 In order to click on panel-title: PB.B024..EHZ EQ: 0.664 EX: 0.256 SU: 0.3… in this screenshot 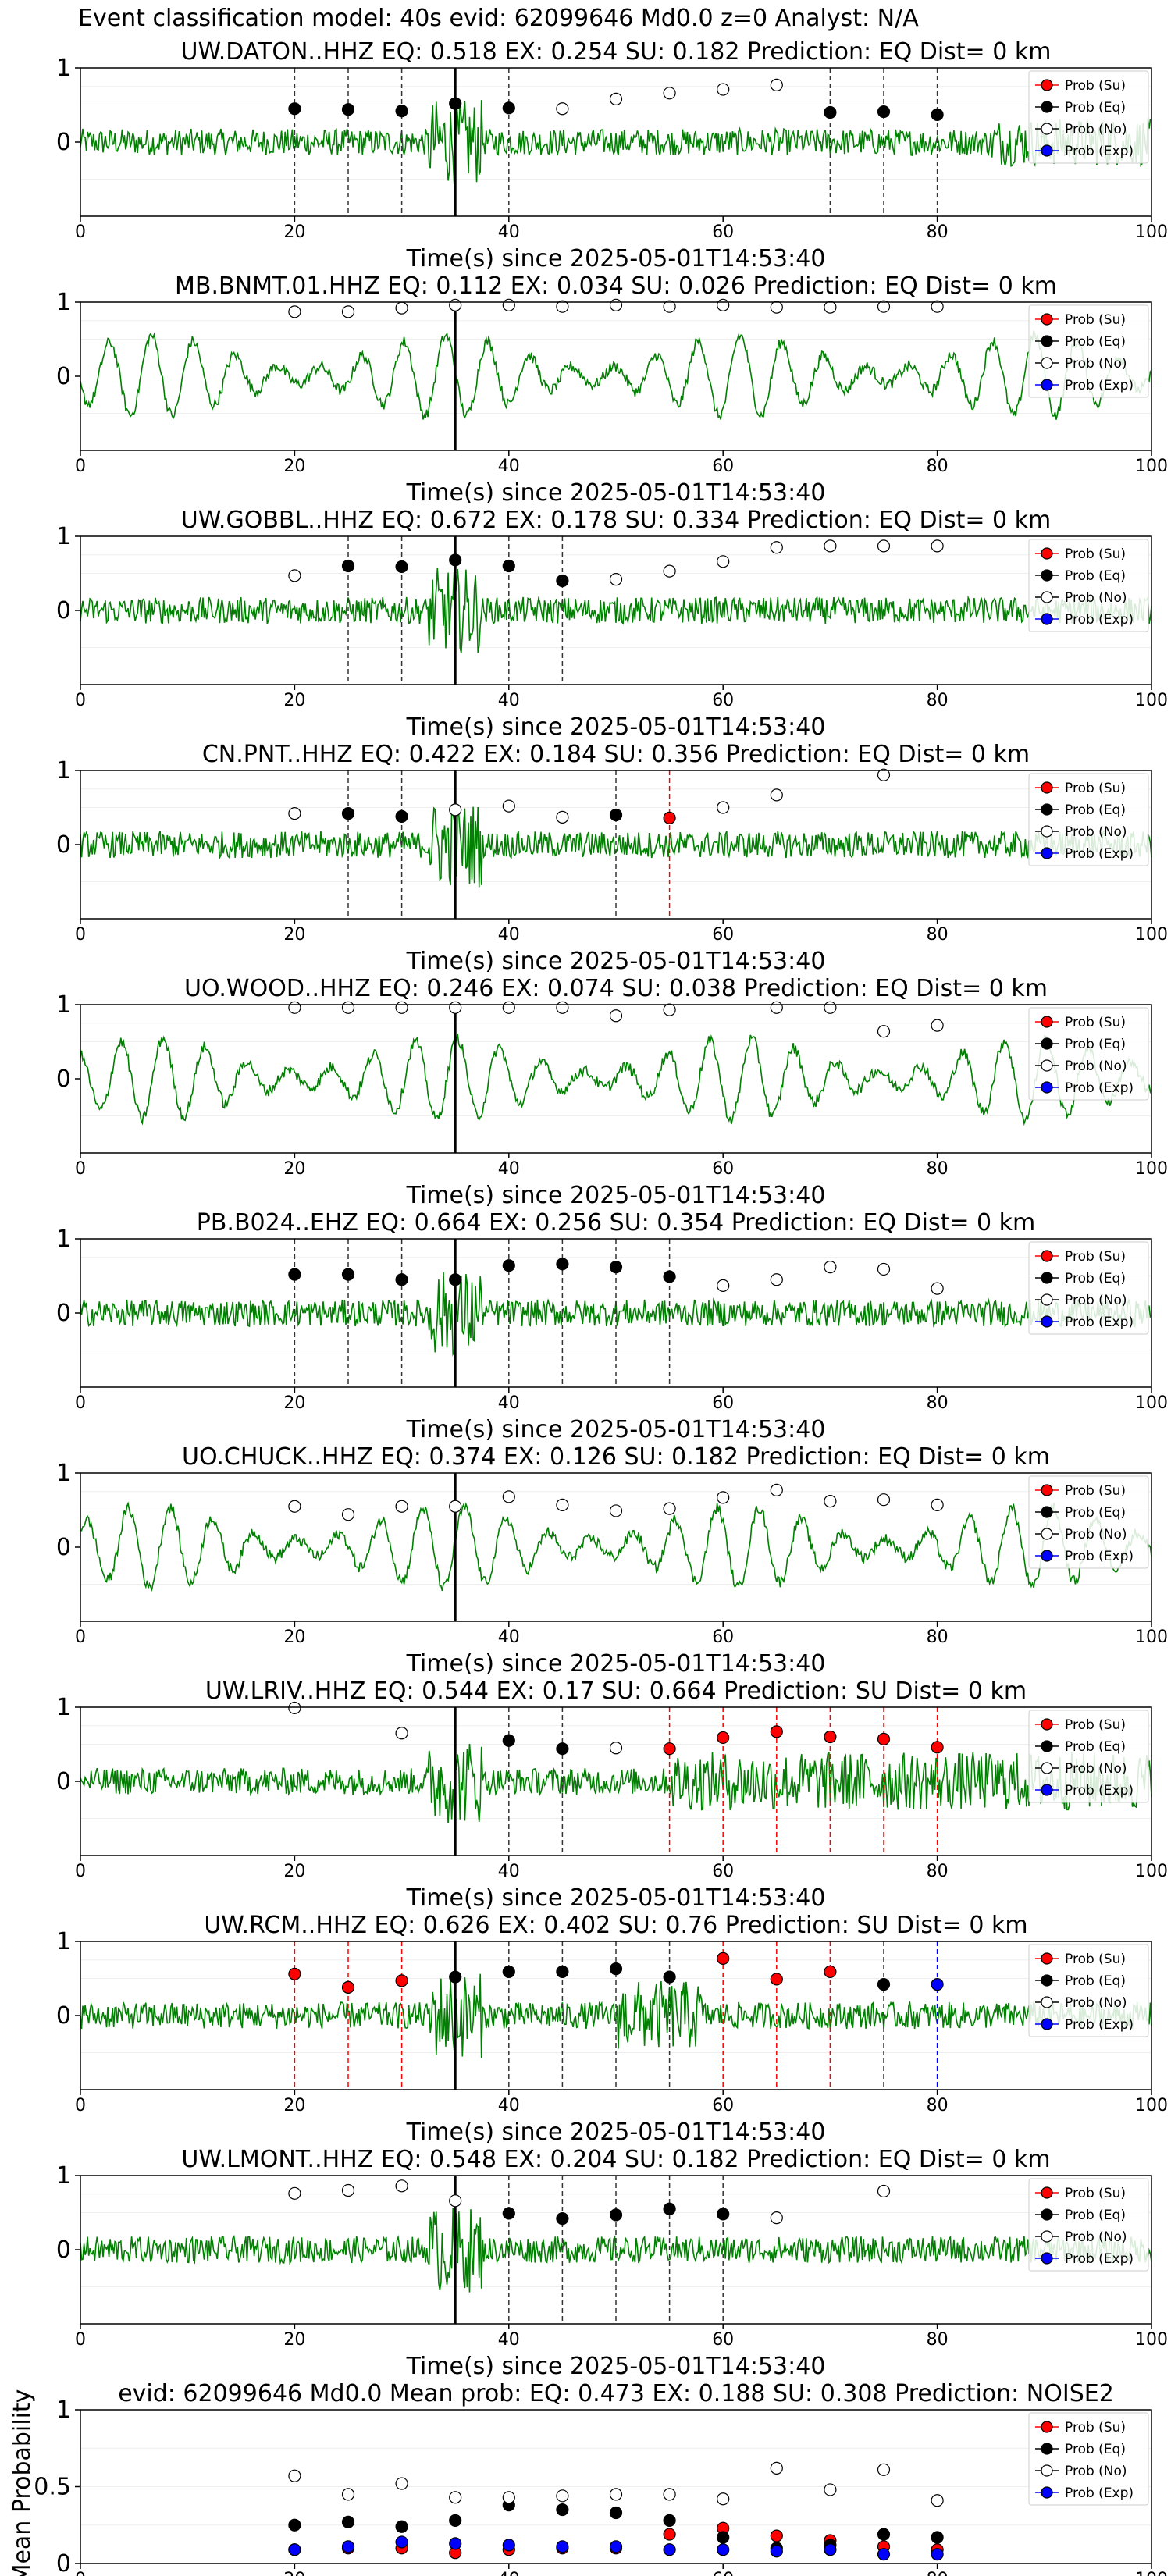, I will do `click(616, 1222)`.